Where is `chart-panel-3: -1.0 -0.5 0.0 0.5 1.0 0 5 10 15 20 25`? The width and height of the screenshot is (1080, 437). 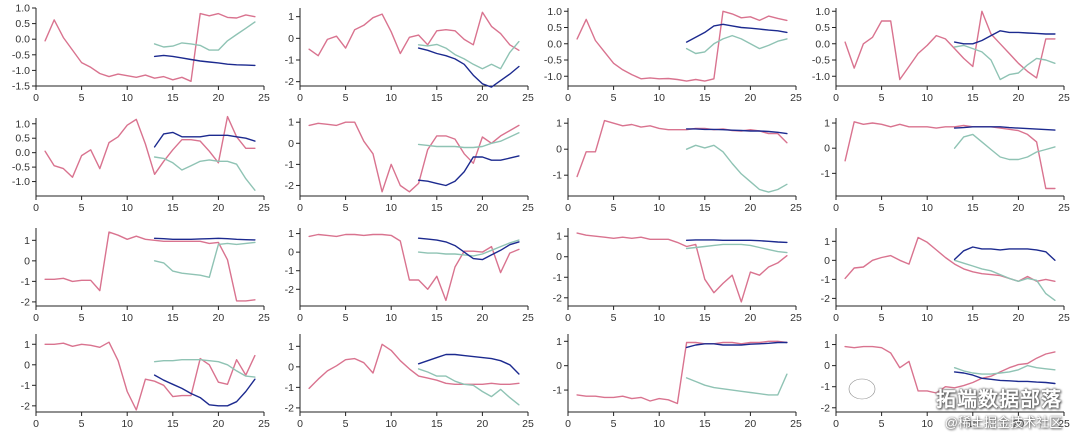
chart-panel-3: -1.0 -0.5 0.0 0.5 1.0 0 5 10 15 20 25 is located at coordinates (673, 55).